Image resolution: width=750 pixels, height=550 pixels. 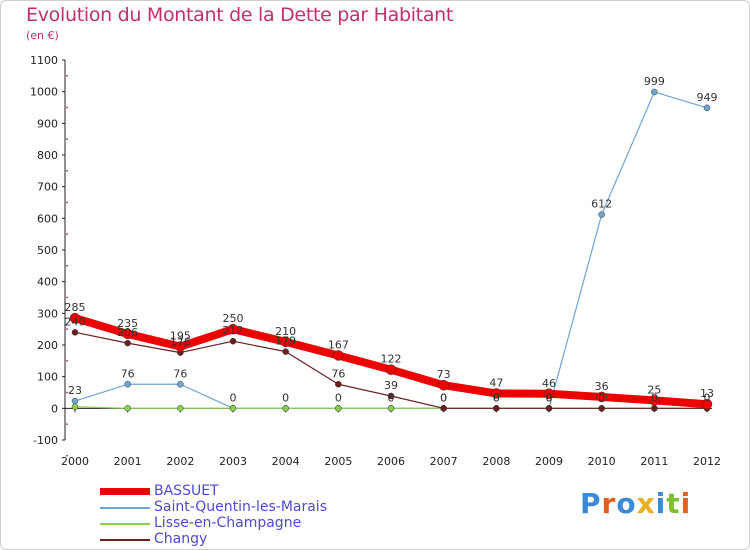 I want to click on x-tick-label: 2009, so click(x=549, y=461).